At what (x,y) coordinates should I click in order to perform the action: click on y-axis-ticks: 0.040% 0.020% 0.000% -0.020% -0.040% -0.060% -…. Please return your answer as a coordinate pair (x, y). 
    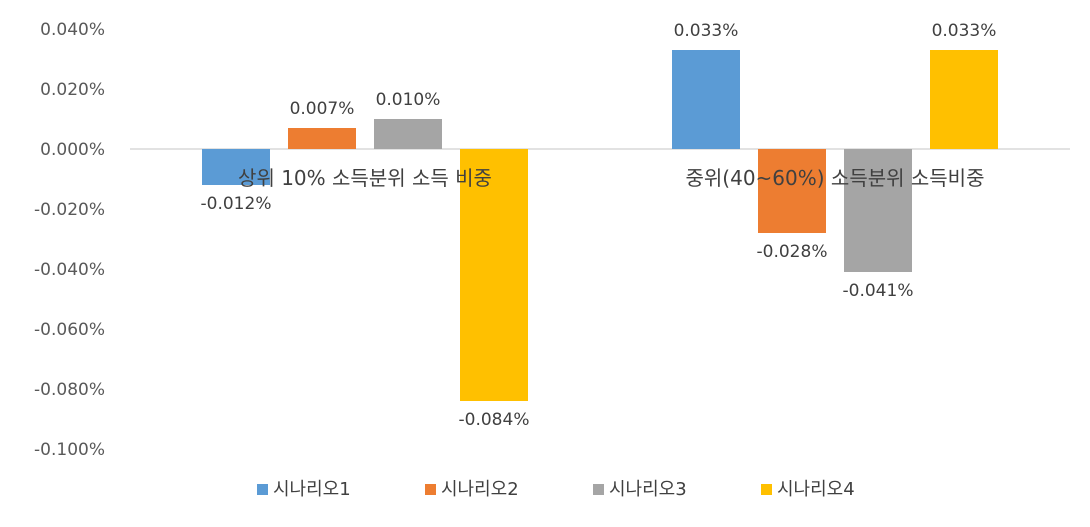
    Looking at the image, I should click on (69, 240).